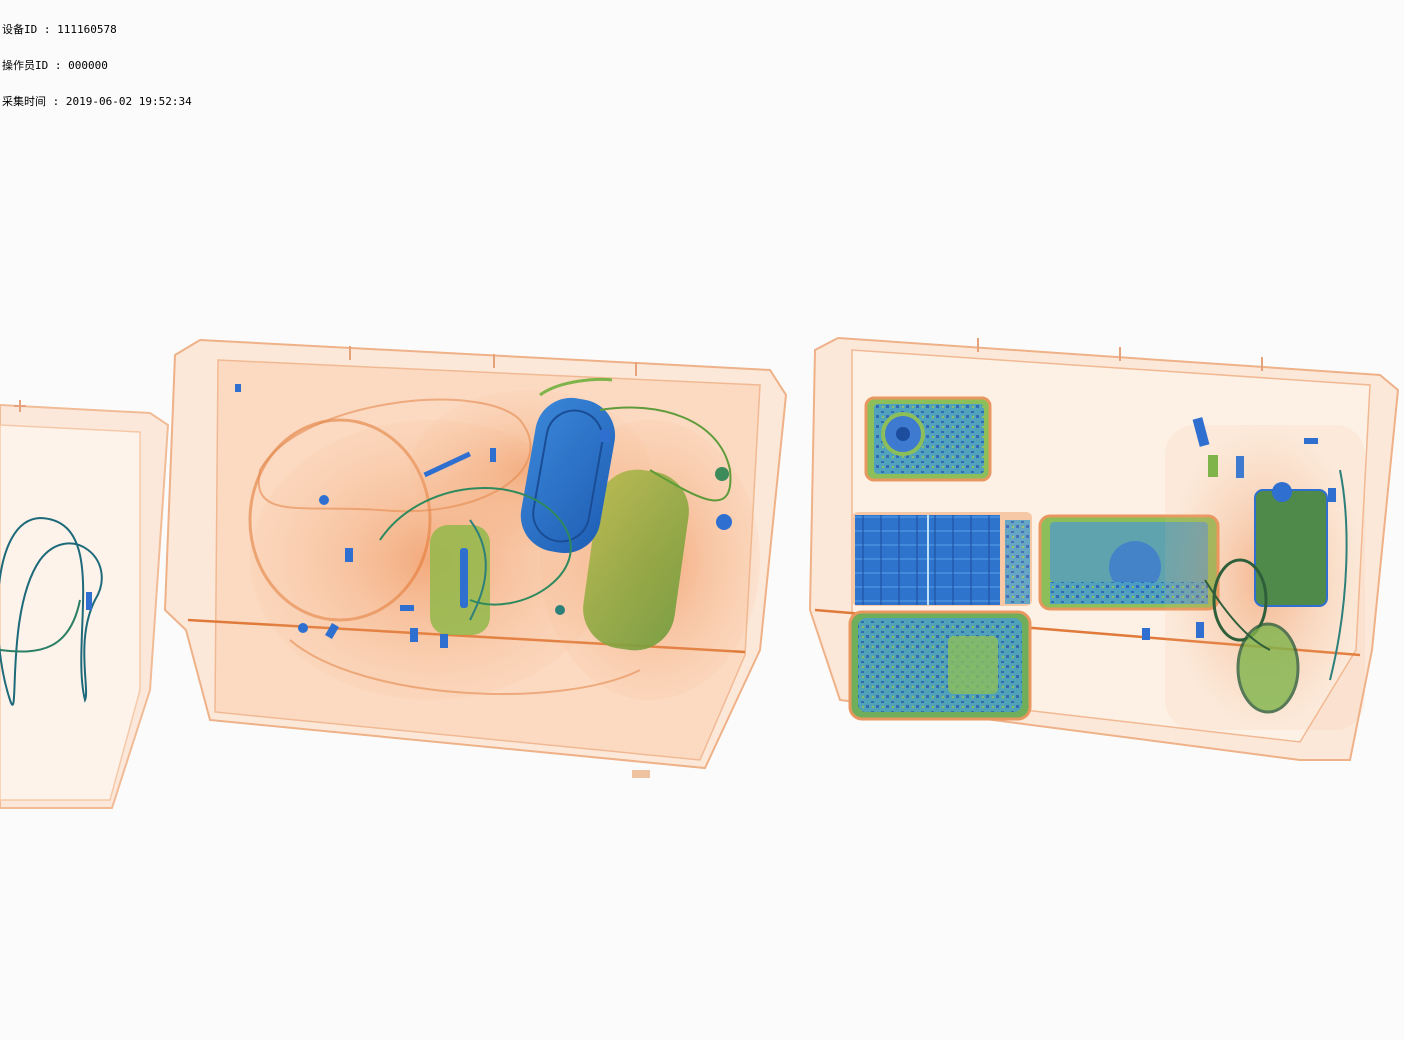 Image resolution: width=1404 pixels, height=1040 pixels. What do you see at coordinates (85, 604) in the screenshot?
I see `tray-left` at bounding box center [85, 604].